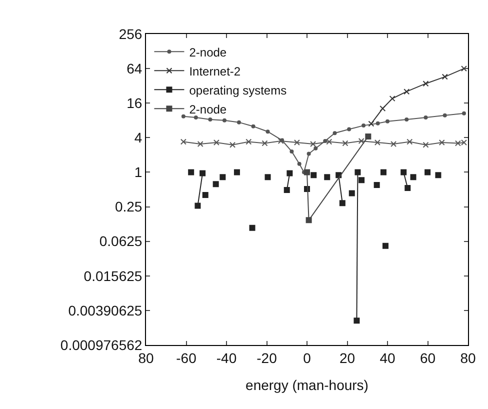 The height and width of the screenshot is (409, 488). Describe the element at coordinates (128, 206) in the screenshot. I see `y-tick-label: 0.25` at that location.